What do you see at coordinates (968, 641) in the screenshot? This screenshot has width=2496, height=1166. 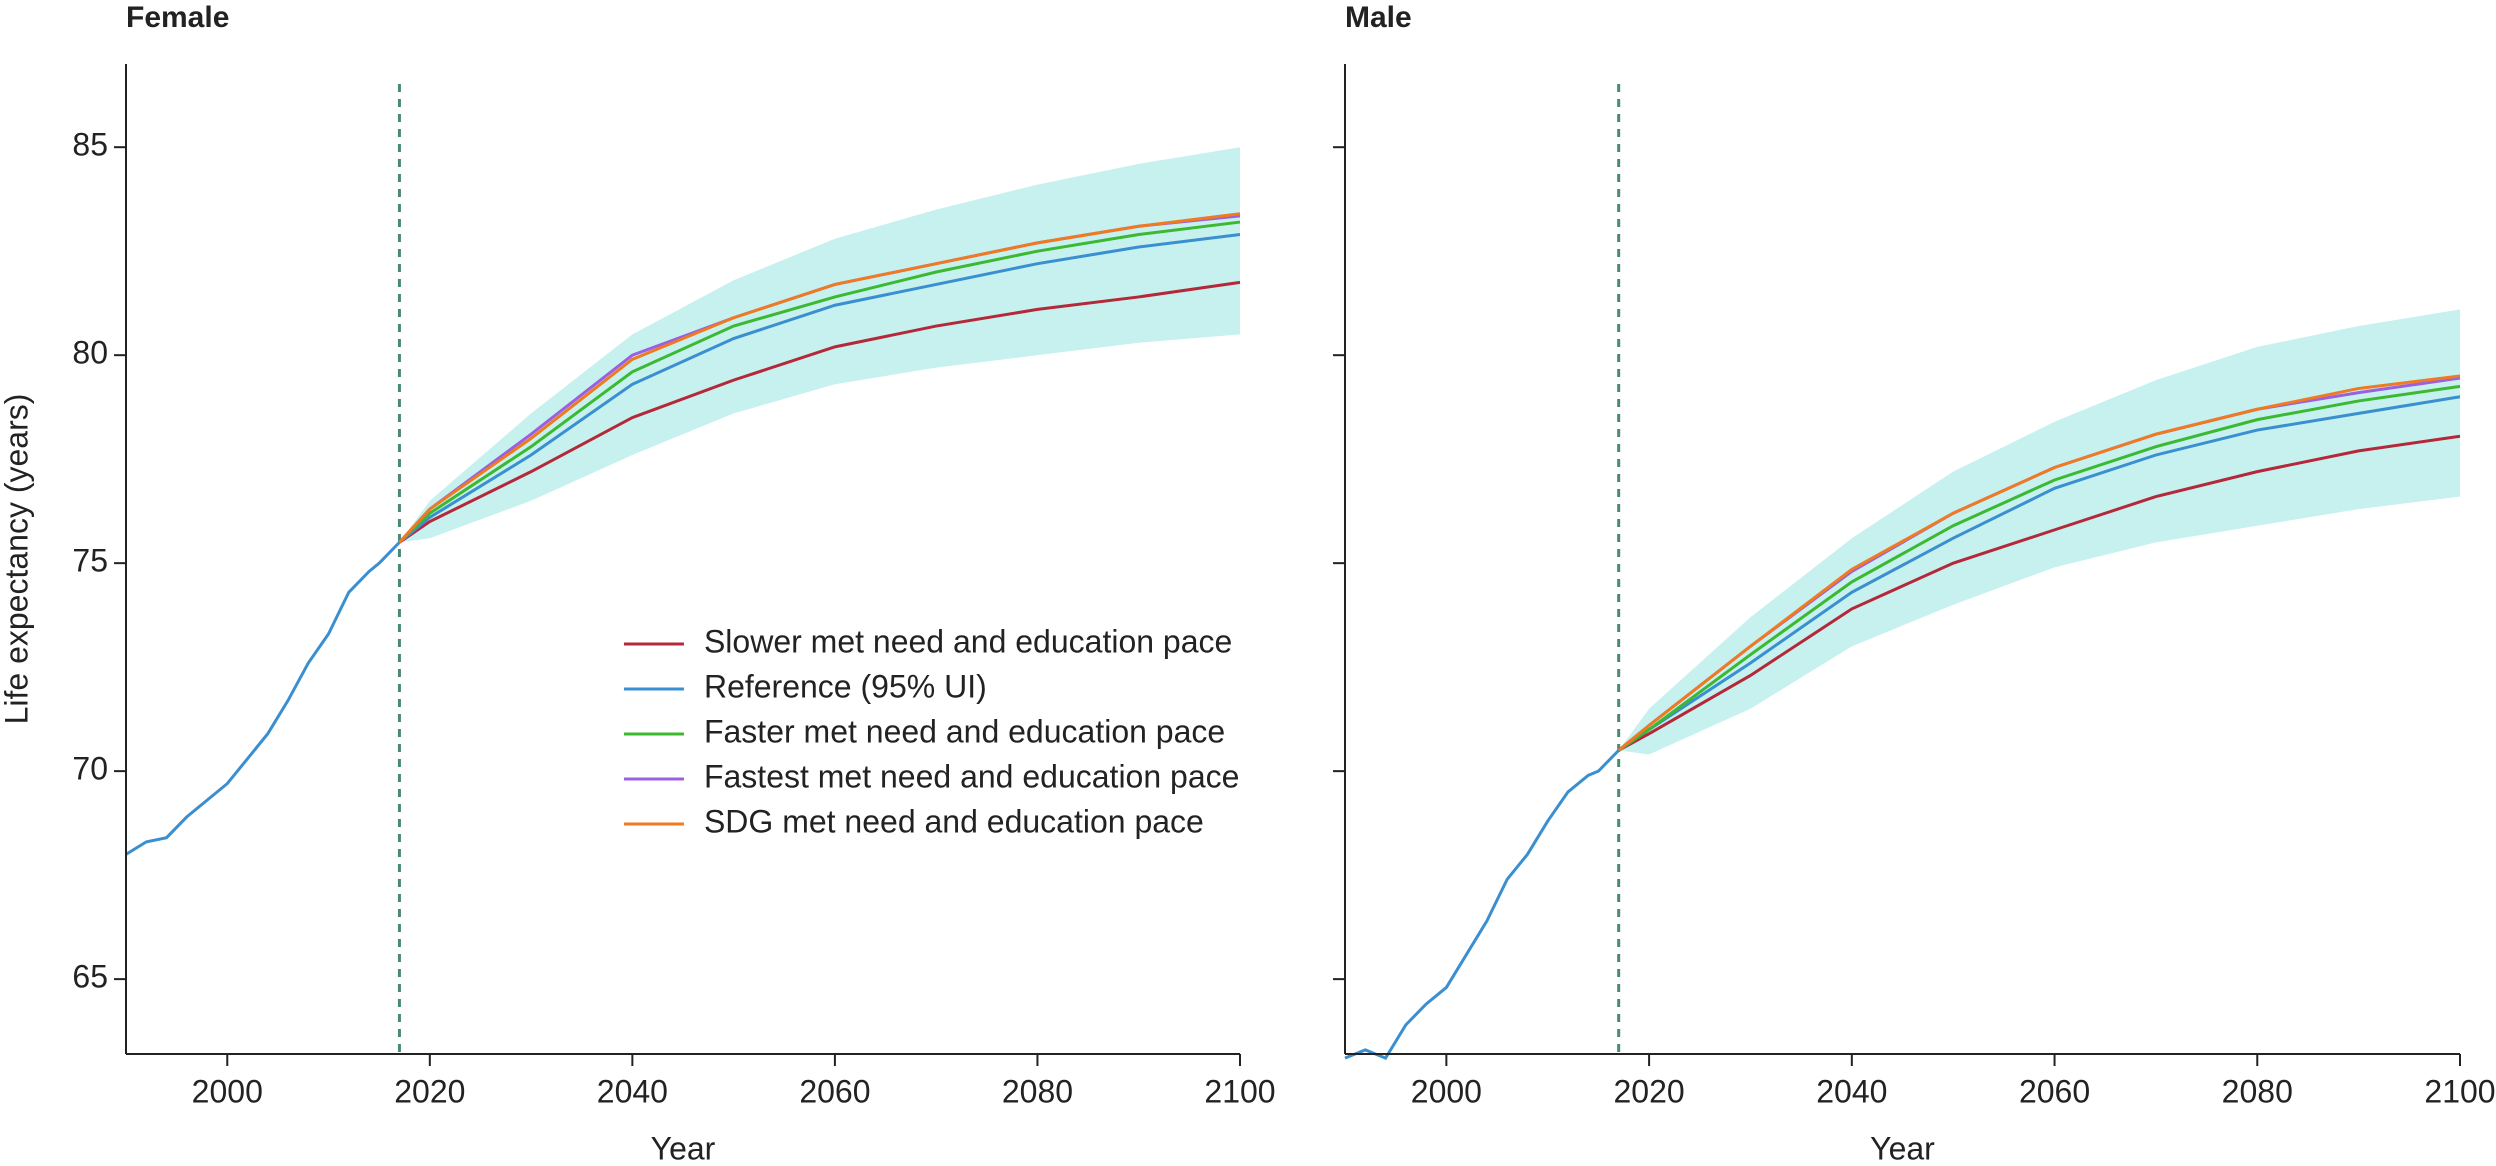 I see `legend-label: Slower met need and education pace` at bounding box center [968, 641].